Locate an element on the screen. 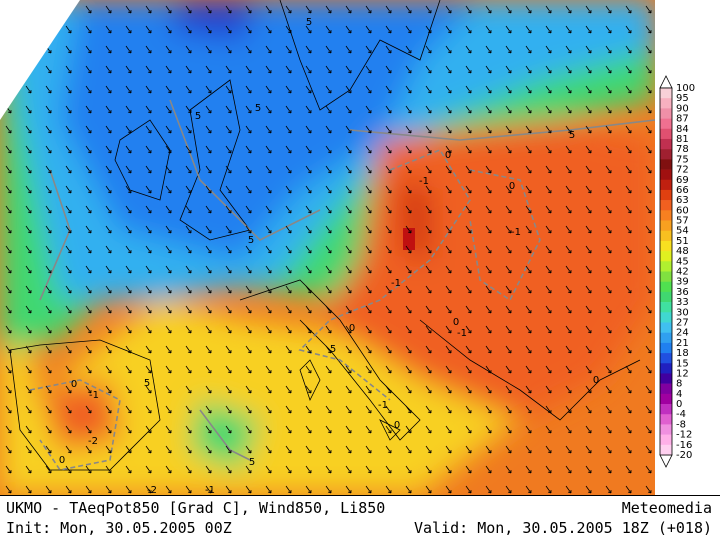  legend-label: 57 is located at coordinates (682, 221).